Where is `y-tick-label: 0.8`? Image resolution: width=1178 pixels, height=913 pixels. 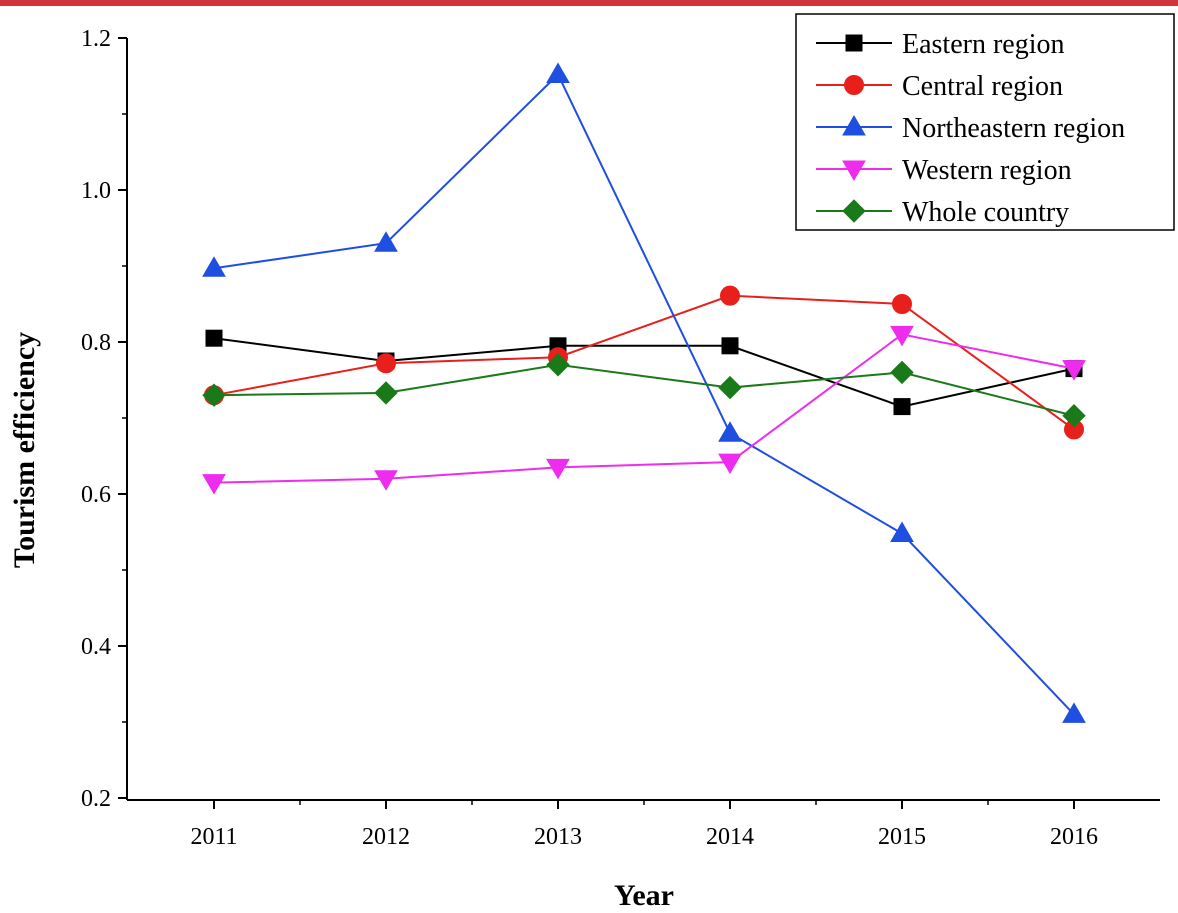
y-tick-label: 0.8 is located at coordinates (96, 343).